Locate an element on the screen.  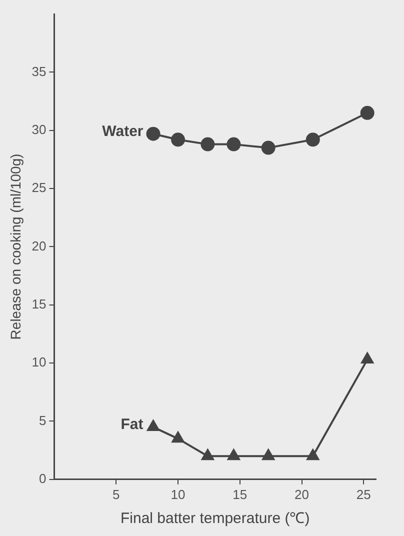
y-tick-label: 10 is located at coordinates (39, 362).